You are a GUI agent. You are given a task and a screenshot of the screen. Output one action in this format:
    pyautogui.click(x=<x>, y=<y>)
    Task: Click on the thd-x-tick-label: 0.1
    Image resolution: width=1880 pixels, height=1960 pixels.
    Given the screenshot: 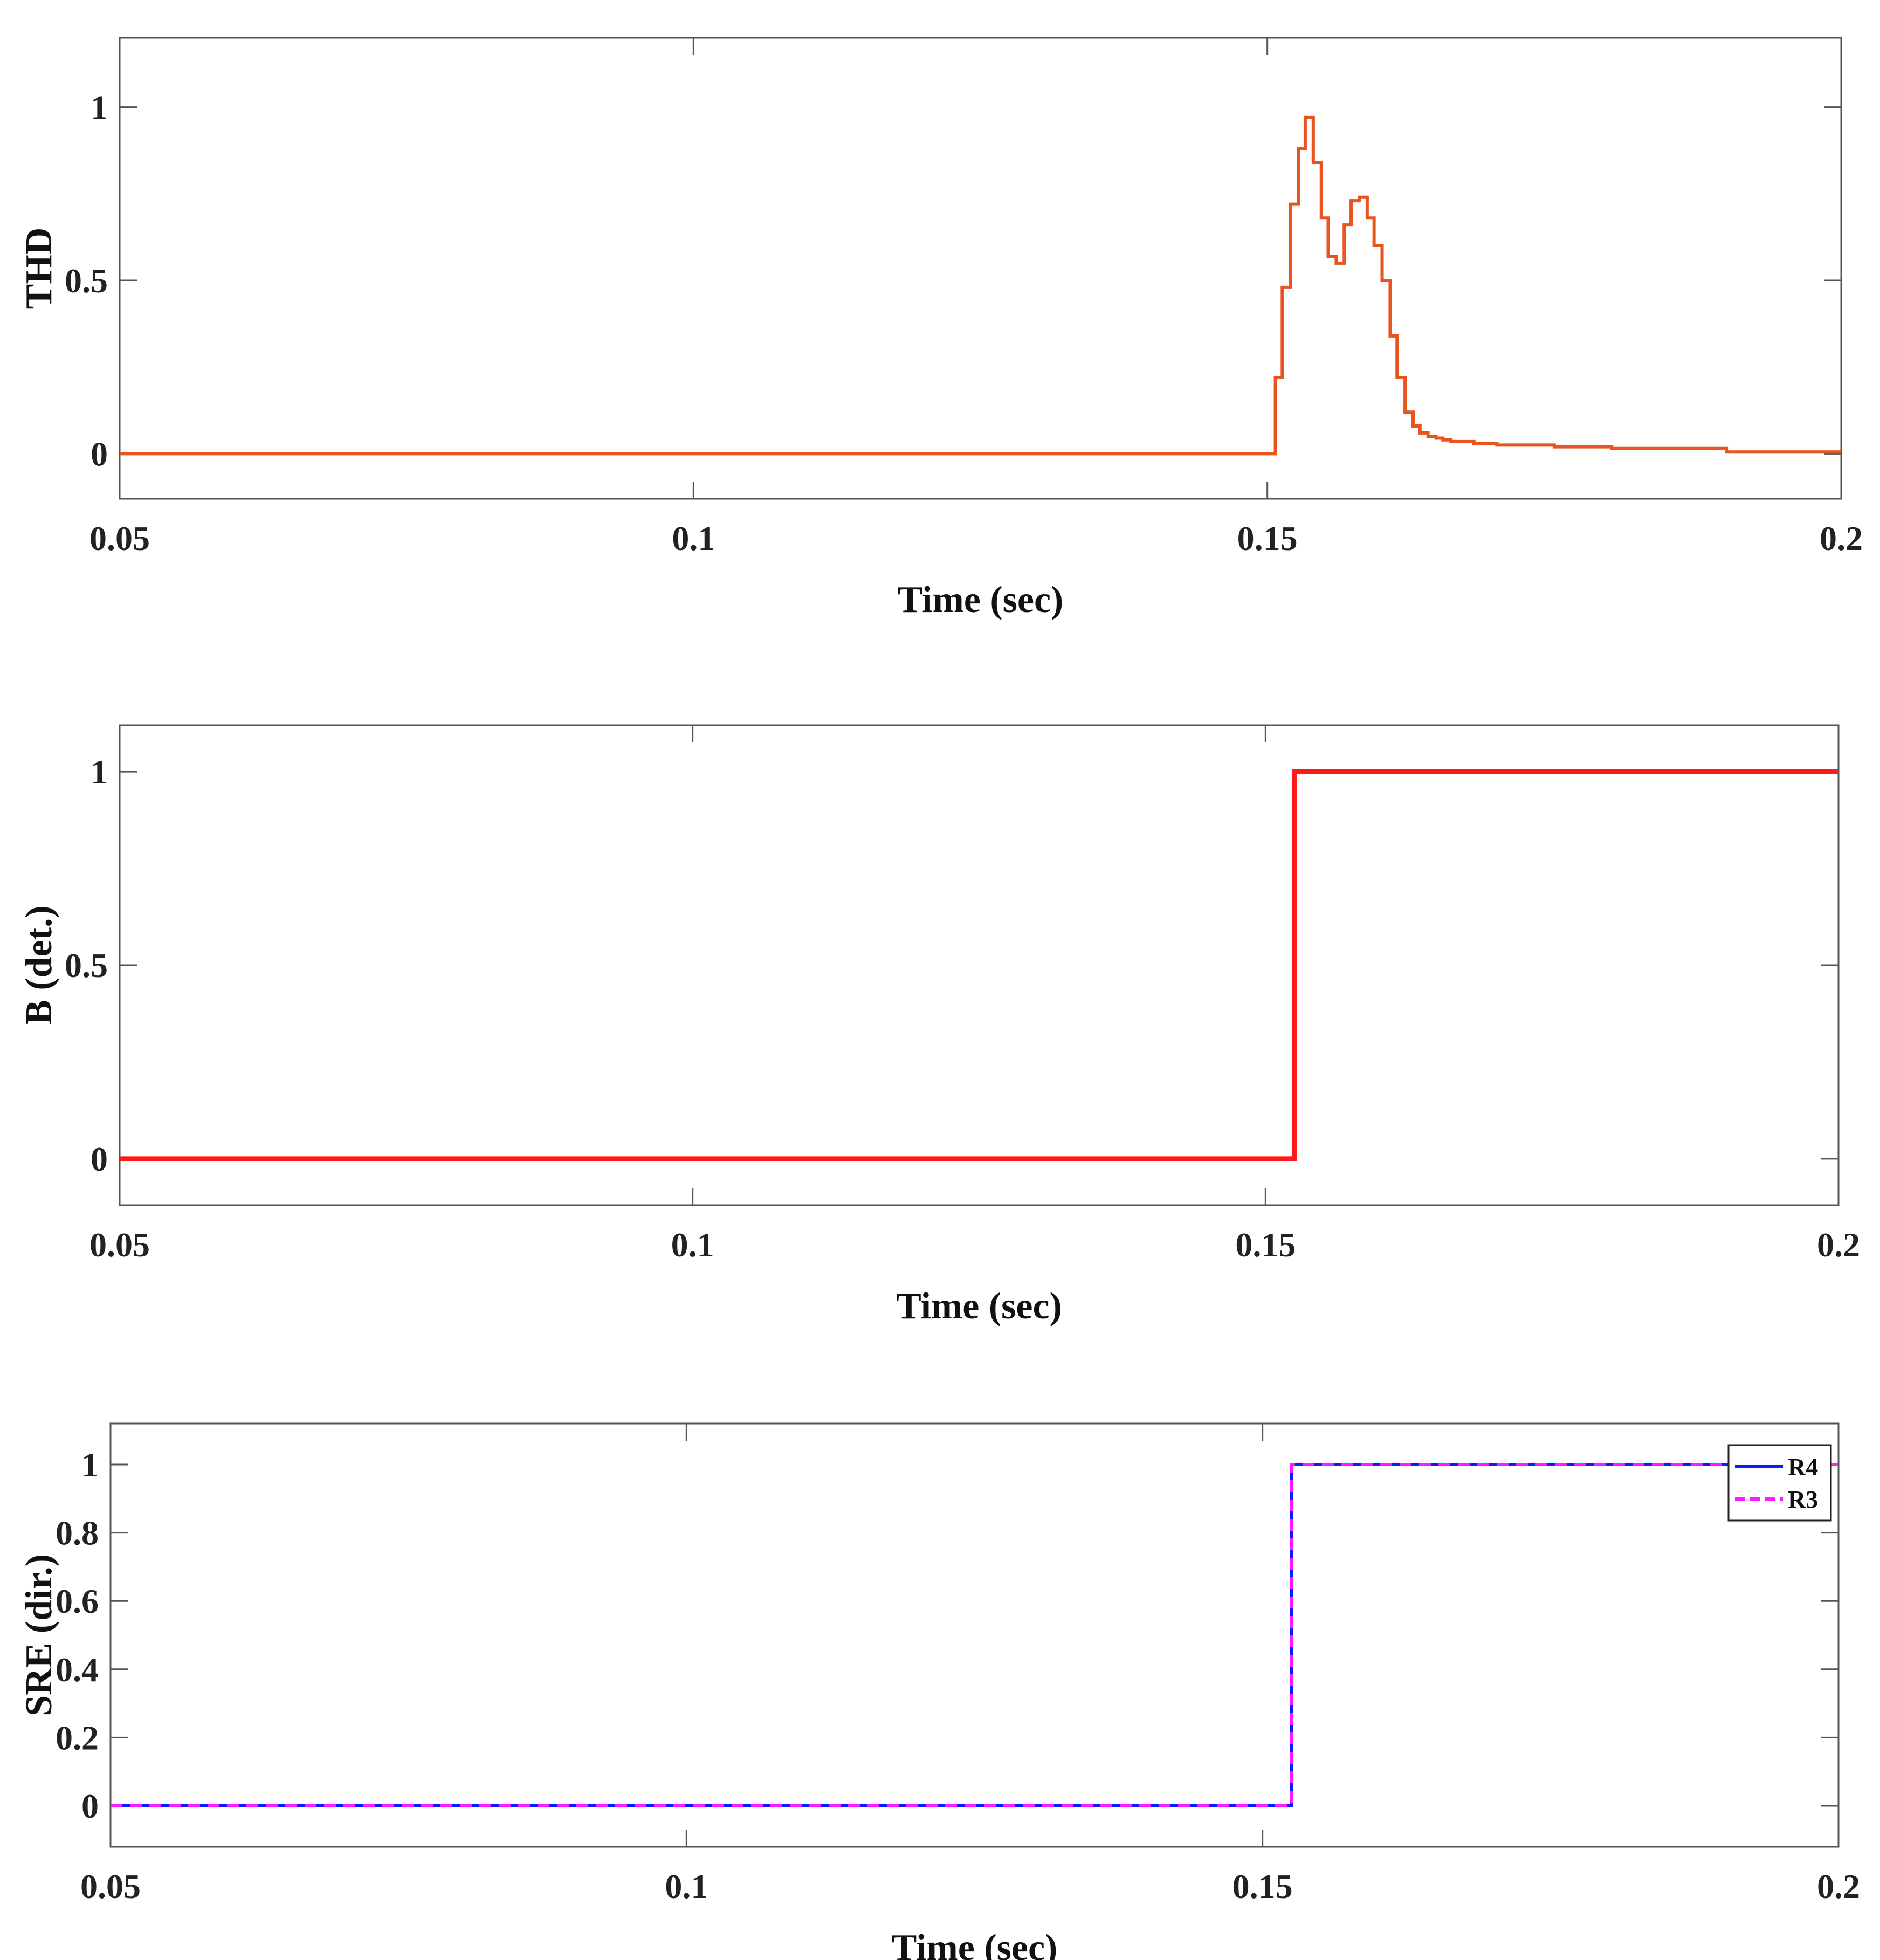 What is the action you would take?
    pyautogui.click(x=694, y=538)
    